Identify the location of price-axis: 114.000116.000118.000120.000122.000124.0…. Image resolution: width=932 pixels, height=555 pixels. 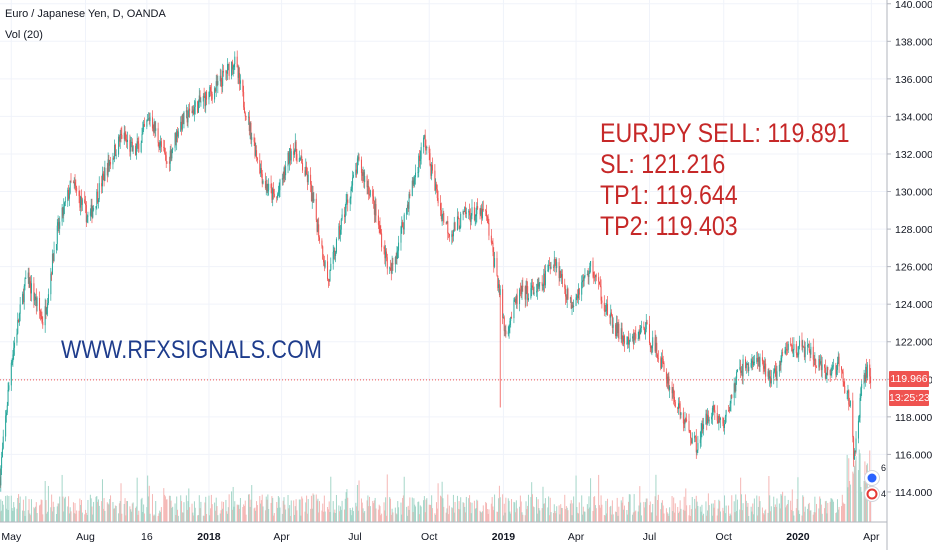
(909, 249).